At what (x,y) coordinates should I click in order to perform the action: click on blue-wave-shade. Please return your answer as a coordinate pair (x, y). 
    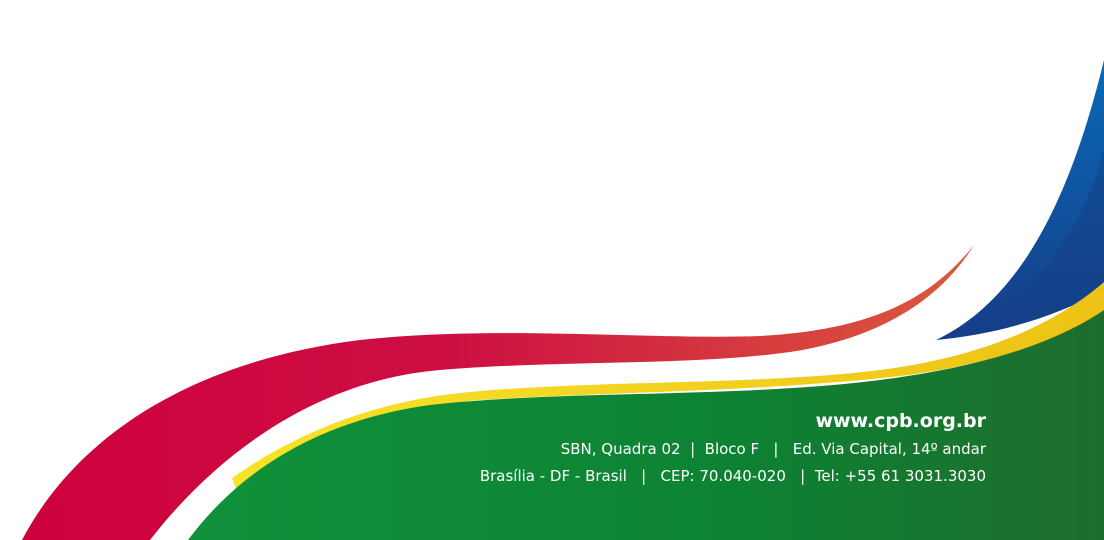
    Looking at the image, I should click on (1027, 243).